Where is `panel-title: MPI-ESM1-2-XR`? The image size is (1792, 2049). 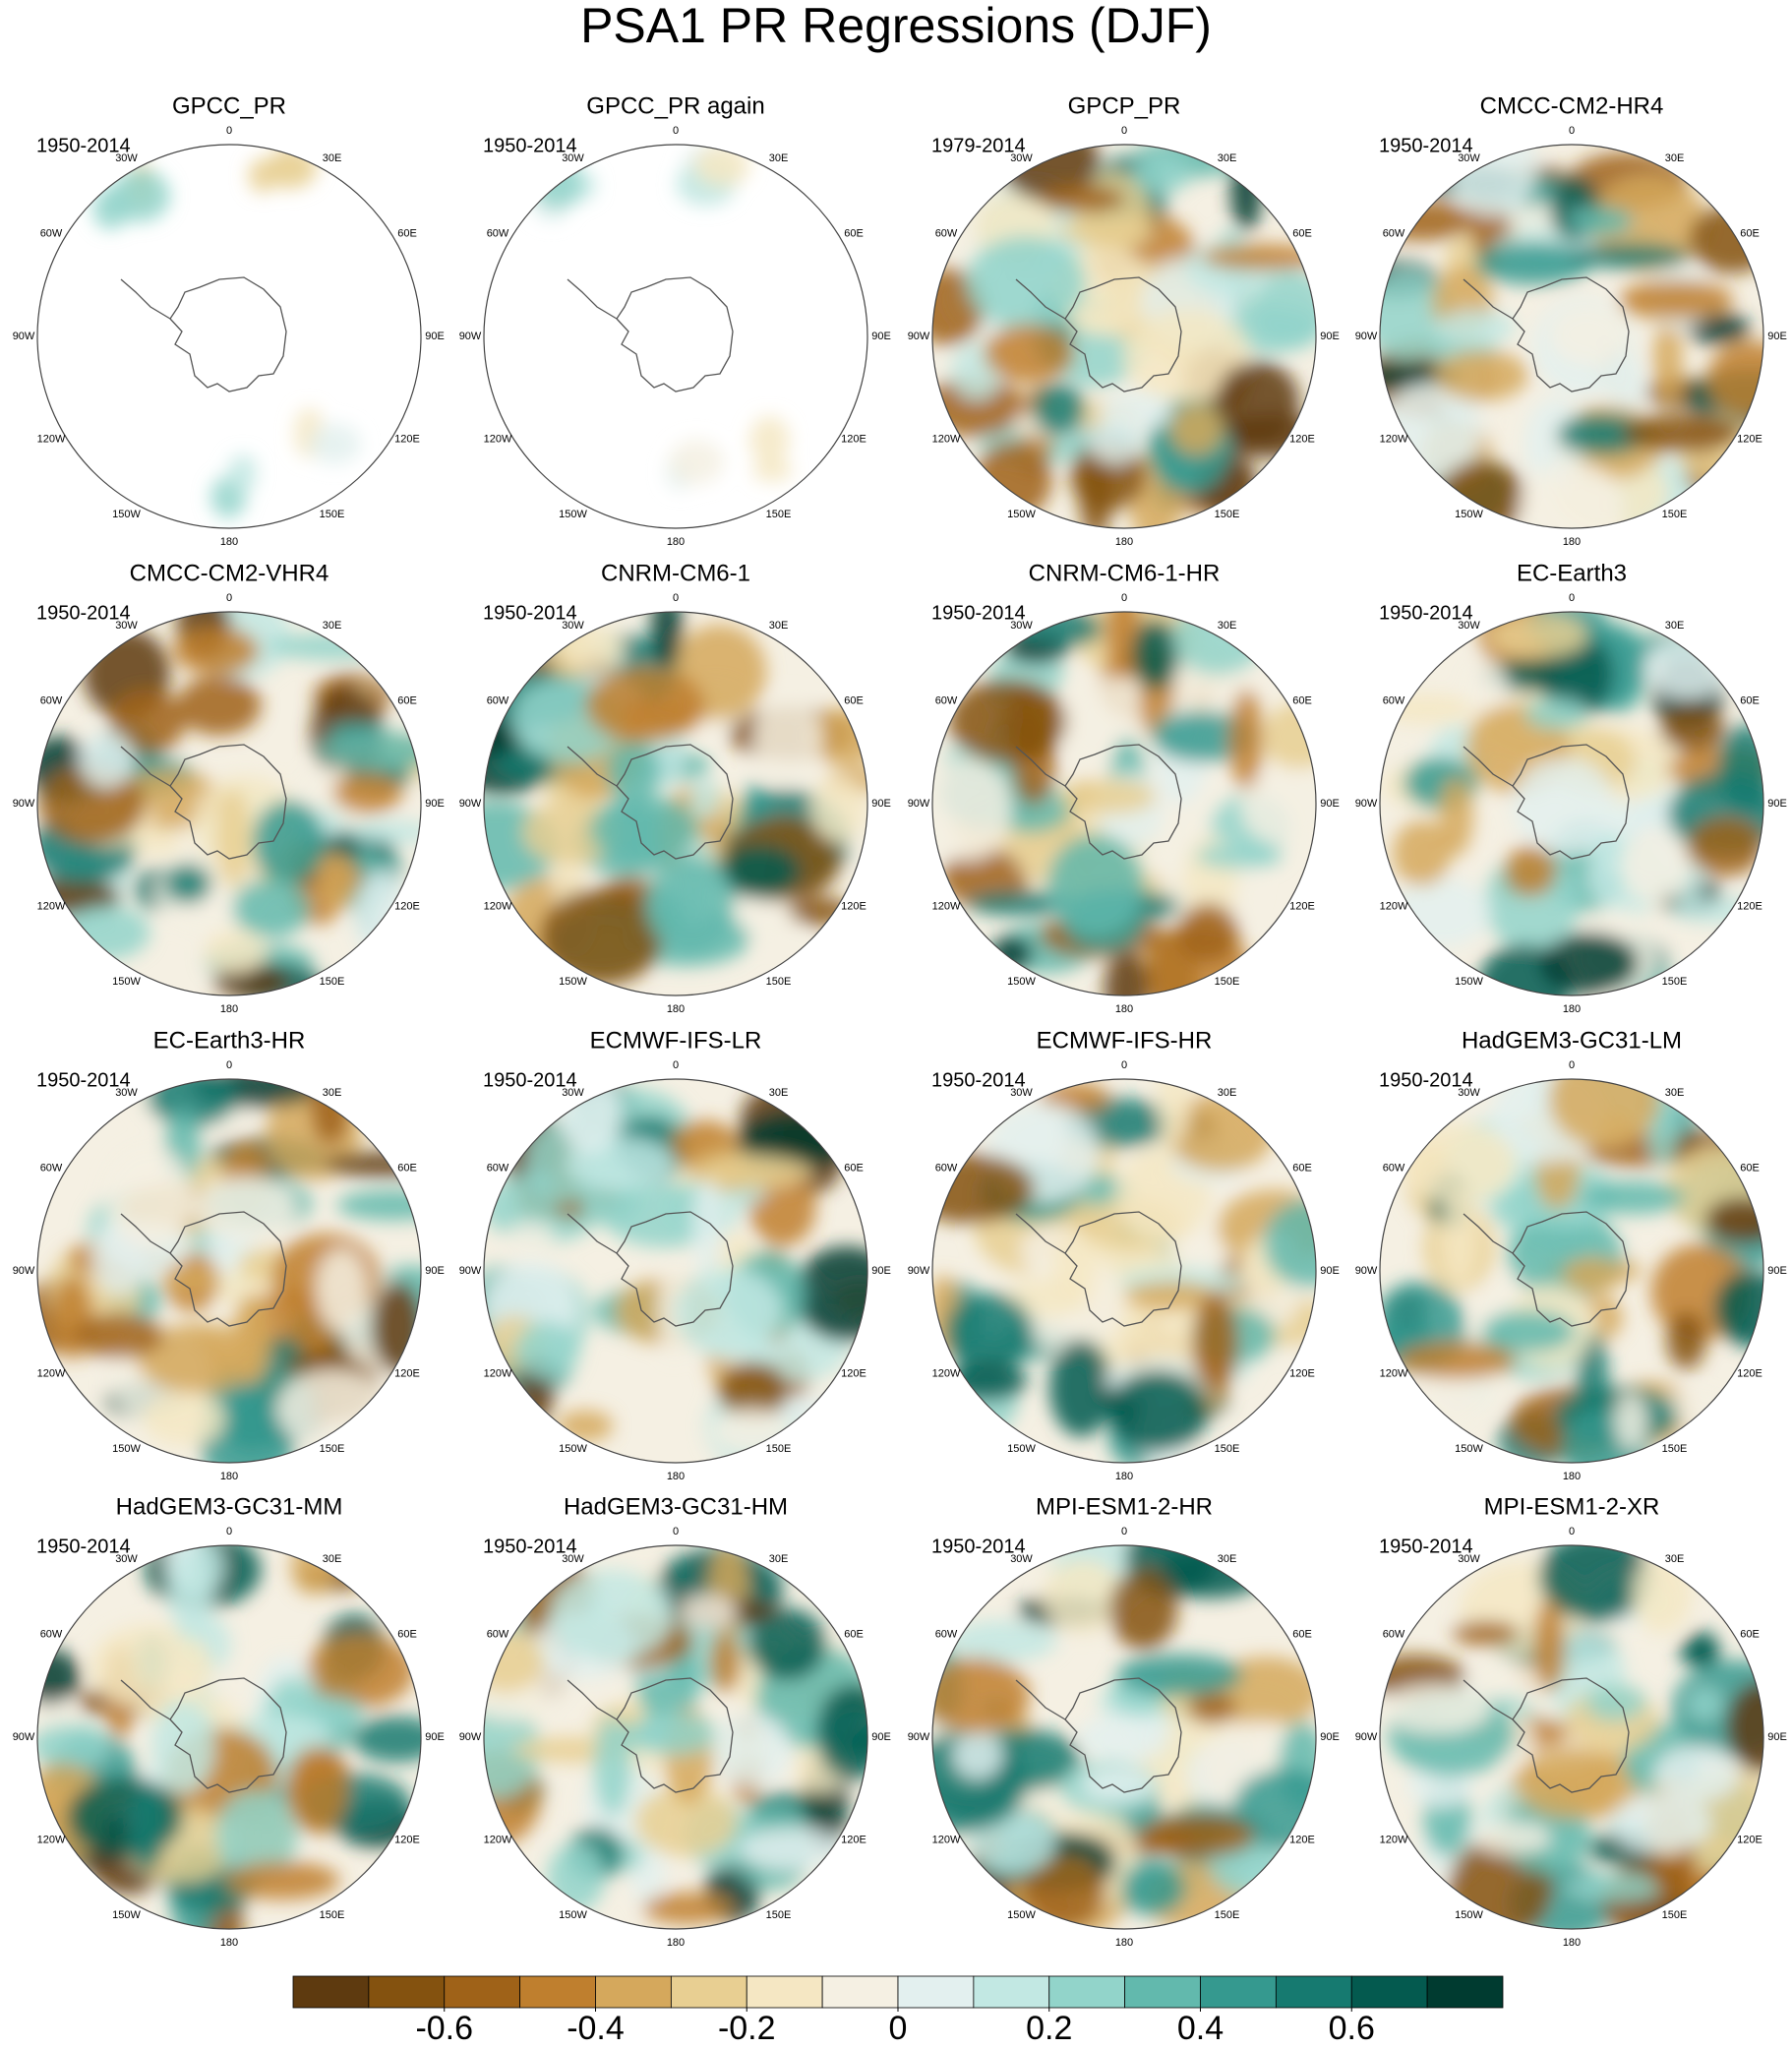
panel-title: MPI-ESM1-2-XR is located at coordinates (1572, 1506).